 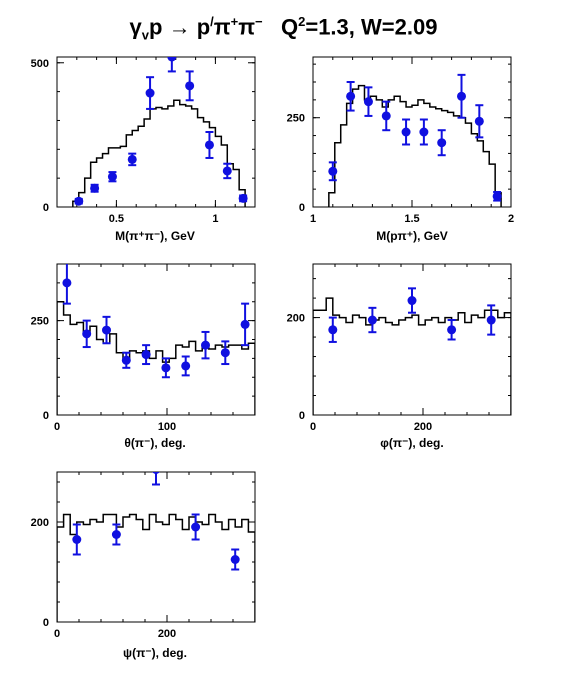 I want to click on x-axis-label: M(π⁺π⁻), GeV, so click(x=155, y=236).